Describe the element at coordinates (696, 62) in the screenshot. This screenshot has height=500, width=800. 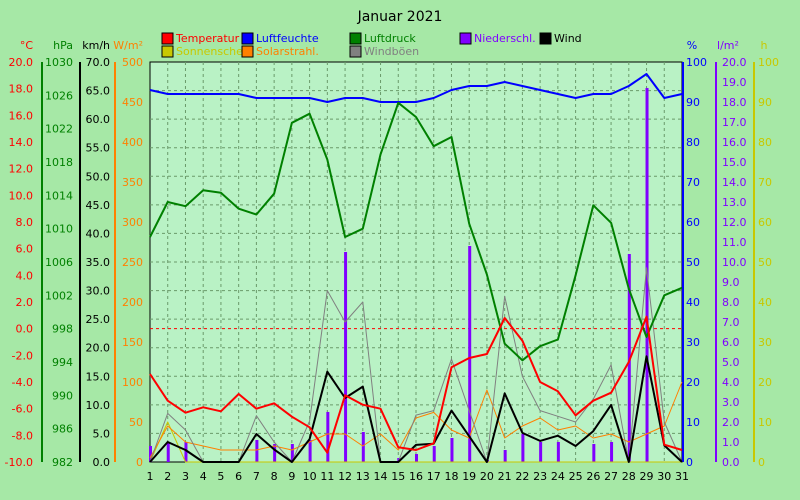
I see `hum-tick-label: 100` at that location.